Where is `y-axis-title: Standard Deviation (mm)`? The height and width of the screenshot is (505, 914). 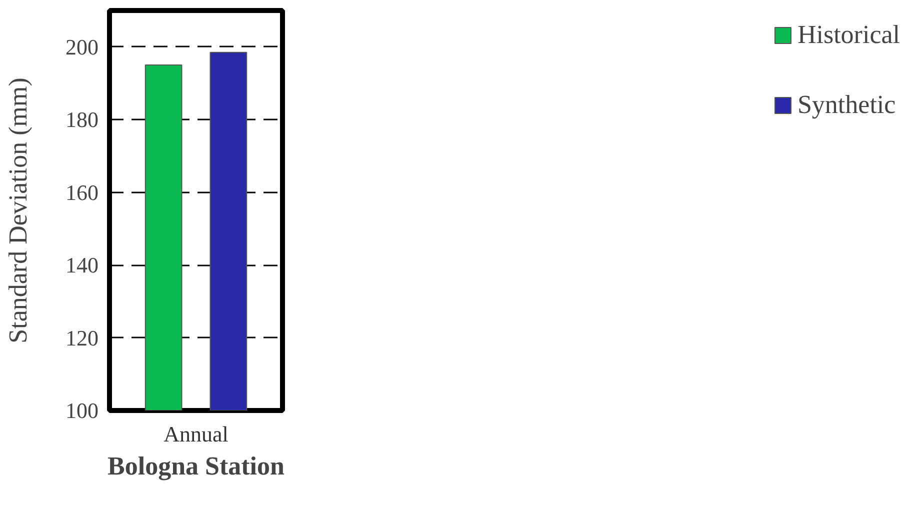 y-axis-title: Standard Deviation (mm) is located at coordinates (18, 211).